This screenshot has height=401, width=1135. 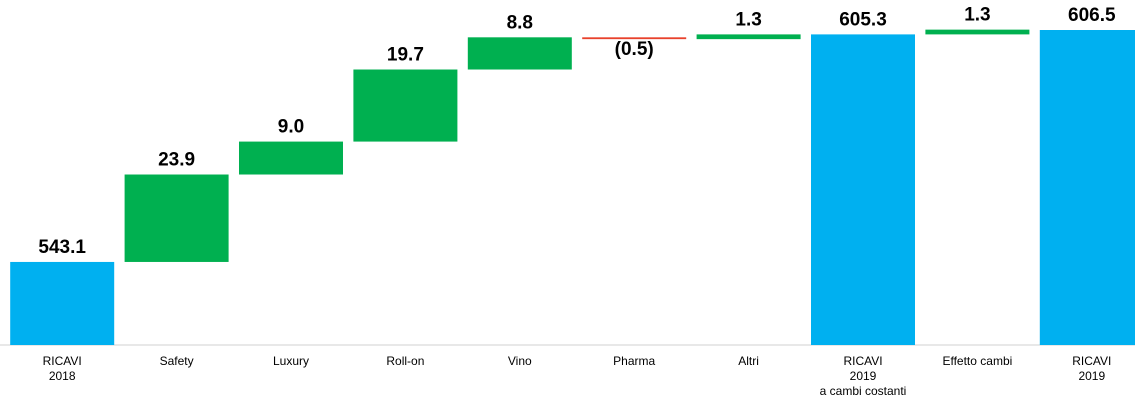 What do you see at coordinates (291, 127) in the screenshot?
I see `value-label: 9.0` at bounding box center [291, 127].